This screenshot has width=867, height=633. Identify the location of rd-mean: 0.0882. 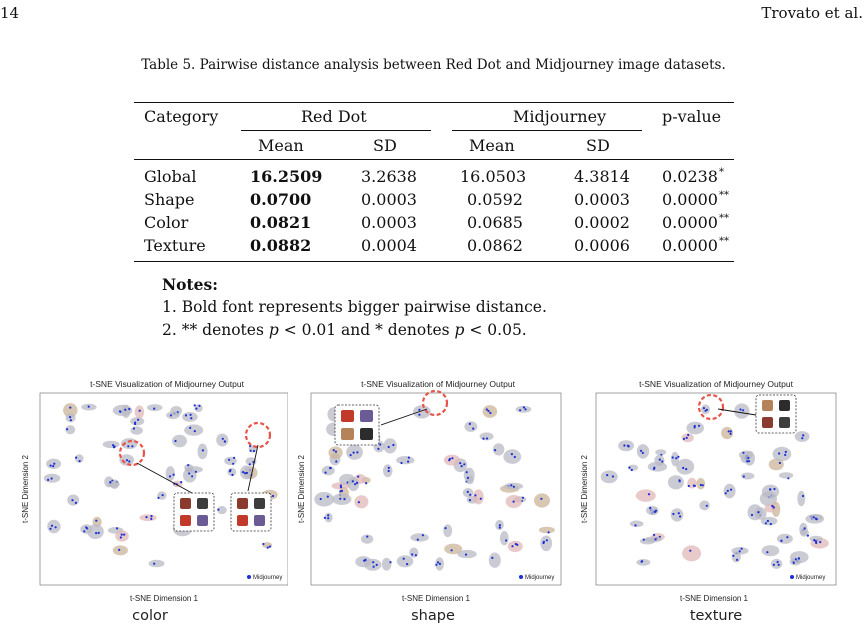
(281, 245).